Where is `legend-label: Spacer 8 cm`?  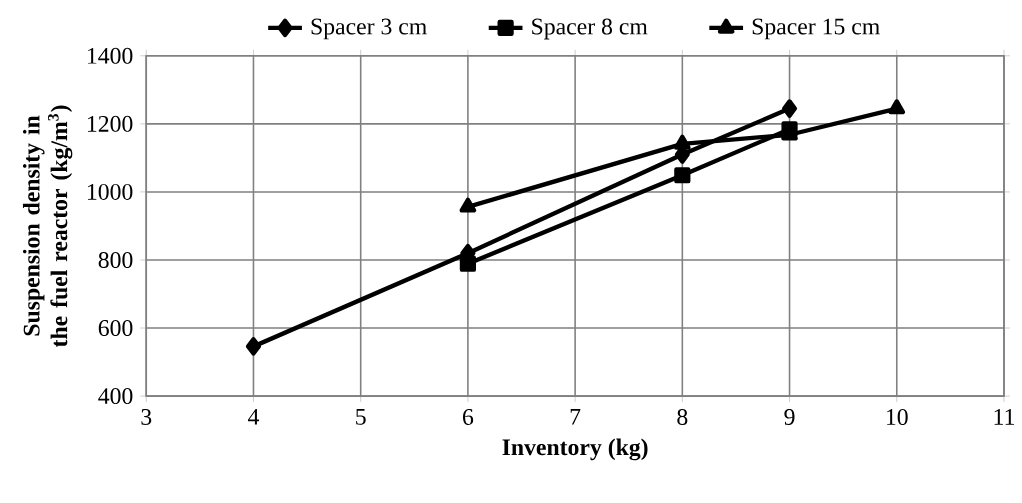 legend-label: Spacer 8 cm is located at coordinates (590, 29).